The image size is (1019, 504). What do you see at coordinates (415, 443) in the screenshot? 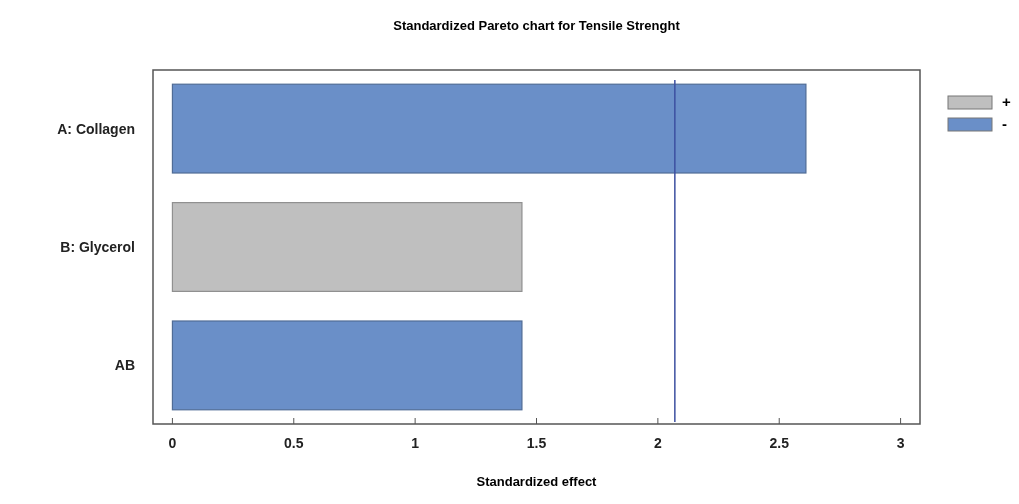
I see `x-tick-label: 1` at bounding box center [415, 443].